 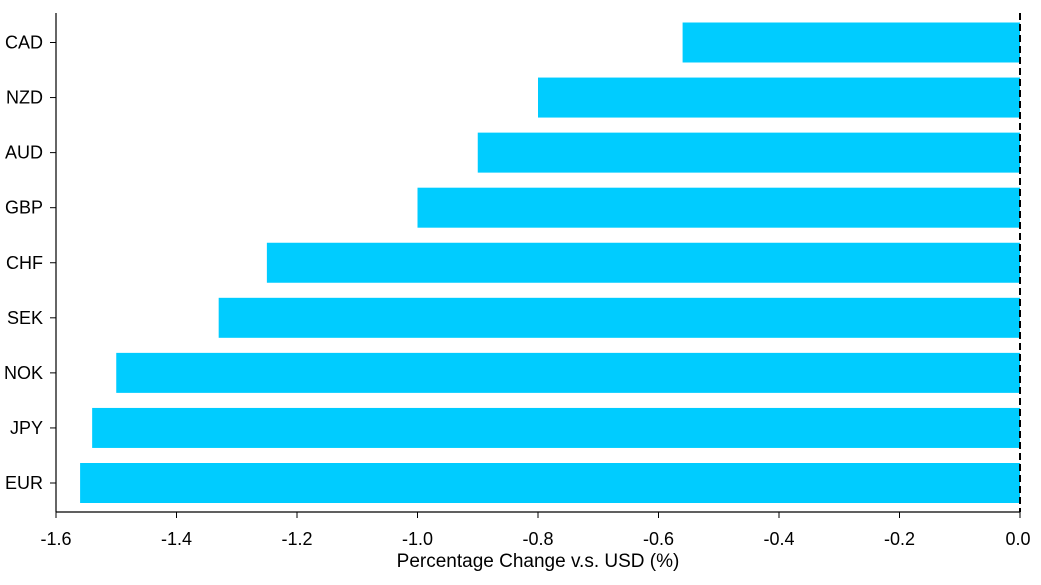 I want to click on bar-aud, so click(x=748, y=152).